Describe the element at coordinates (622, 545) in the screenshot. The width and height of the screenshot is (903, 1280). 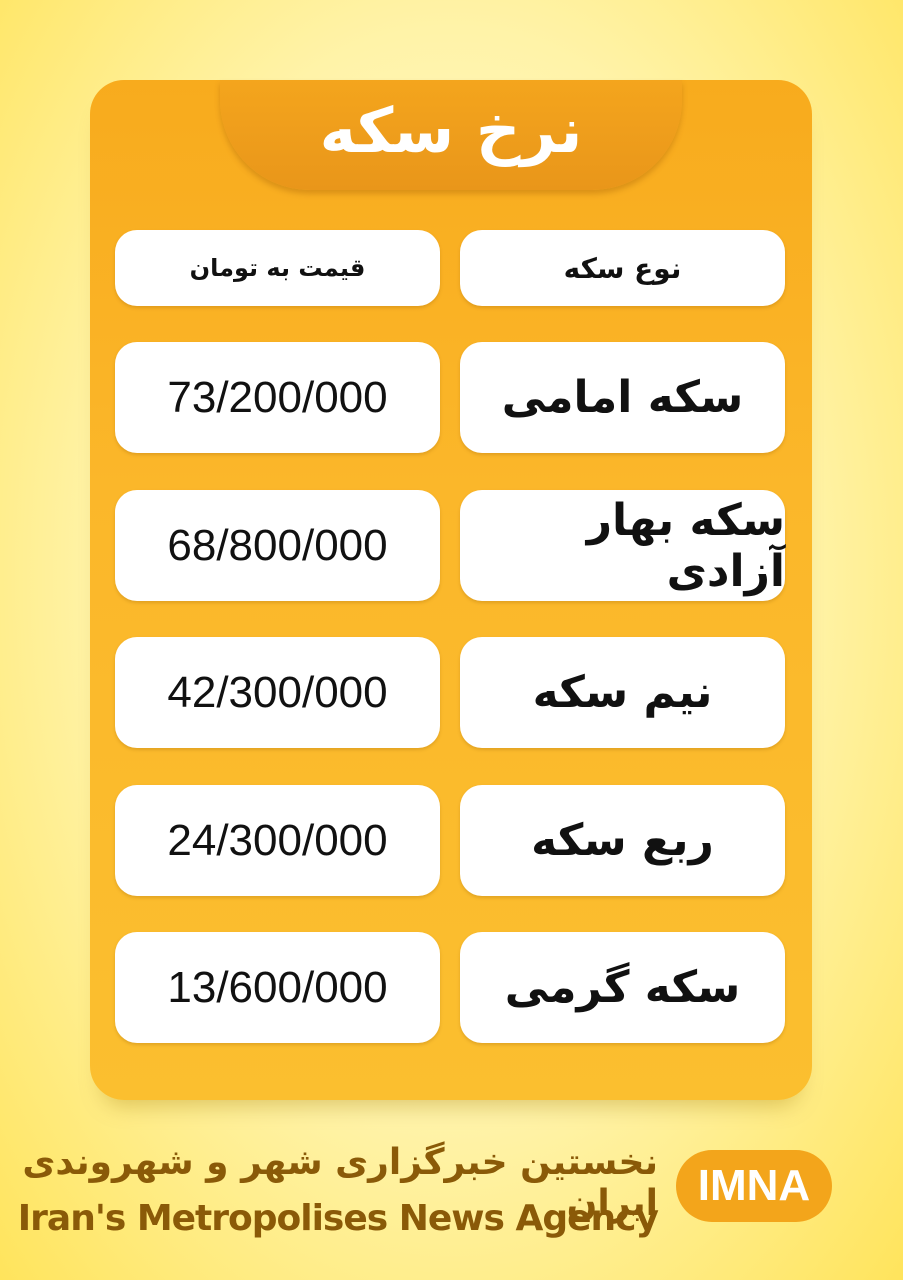
I see `coin-name-cell: سکه بهار آزادی` at that location.